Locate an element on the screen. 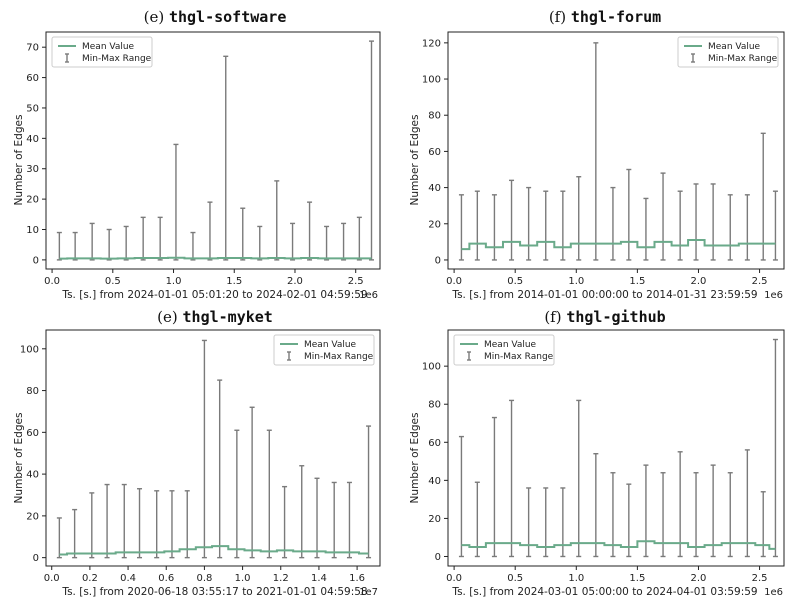 The image size is (800, 614). x-tick-label: 0.6 is located at coordinates (166, 578).